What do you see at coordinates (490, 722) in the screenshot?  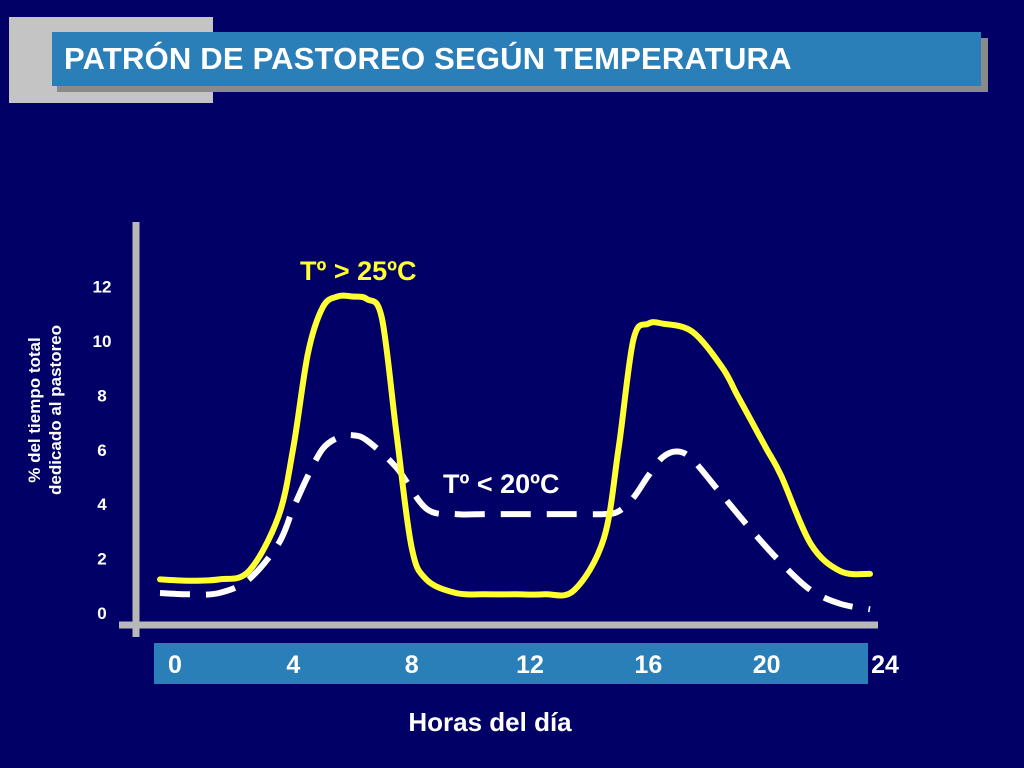 I see `x-axis-label: Horas del día` at bounding box center [490, 722].